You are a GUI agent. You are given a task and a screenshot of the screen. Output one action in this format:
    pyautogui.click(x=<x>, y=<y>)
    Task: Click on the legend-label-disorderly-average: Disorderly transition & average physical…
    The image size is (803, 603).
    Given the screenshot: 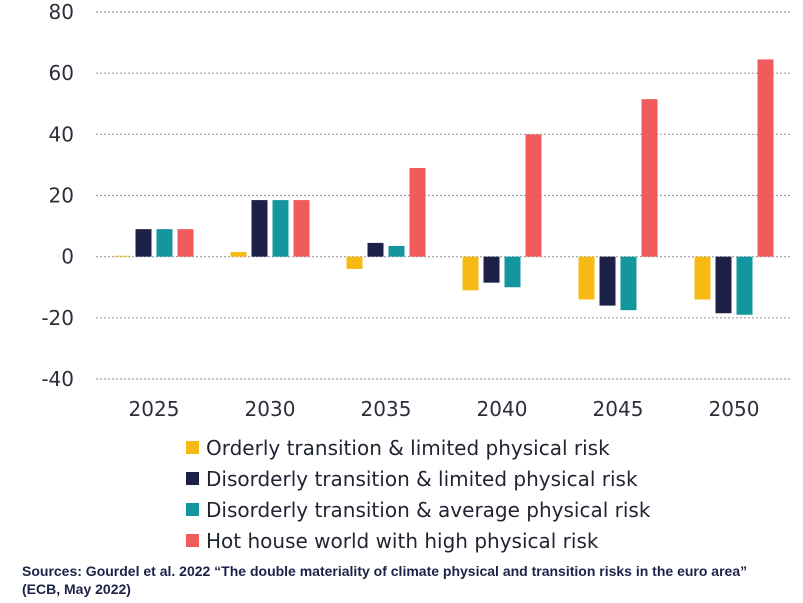 What is the action you would take?
    pyautogui.click(x=428, y=509)
    